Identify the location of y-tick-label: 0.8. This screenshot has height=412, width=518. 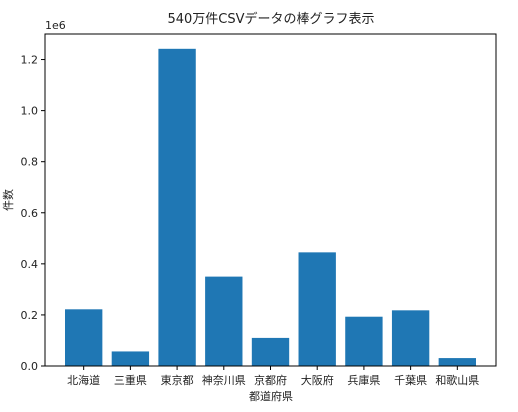
(30, 162).